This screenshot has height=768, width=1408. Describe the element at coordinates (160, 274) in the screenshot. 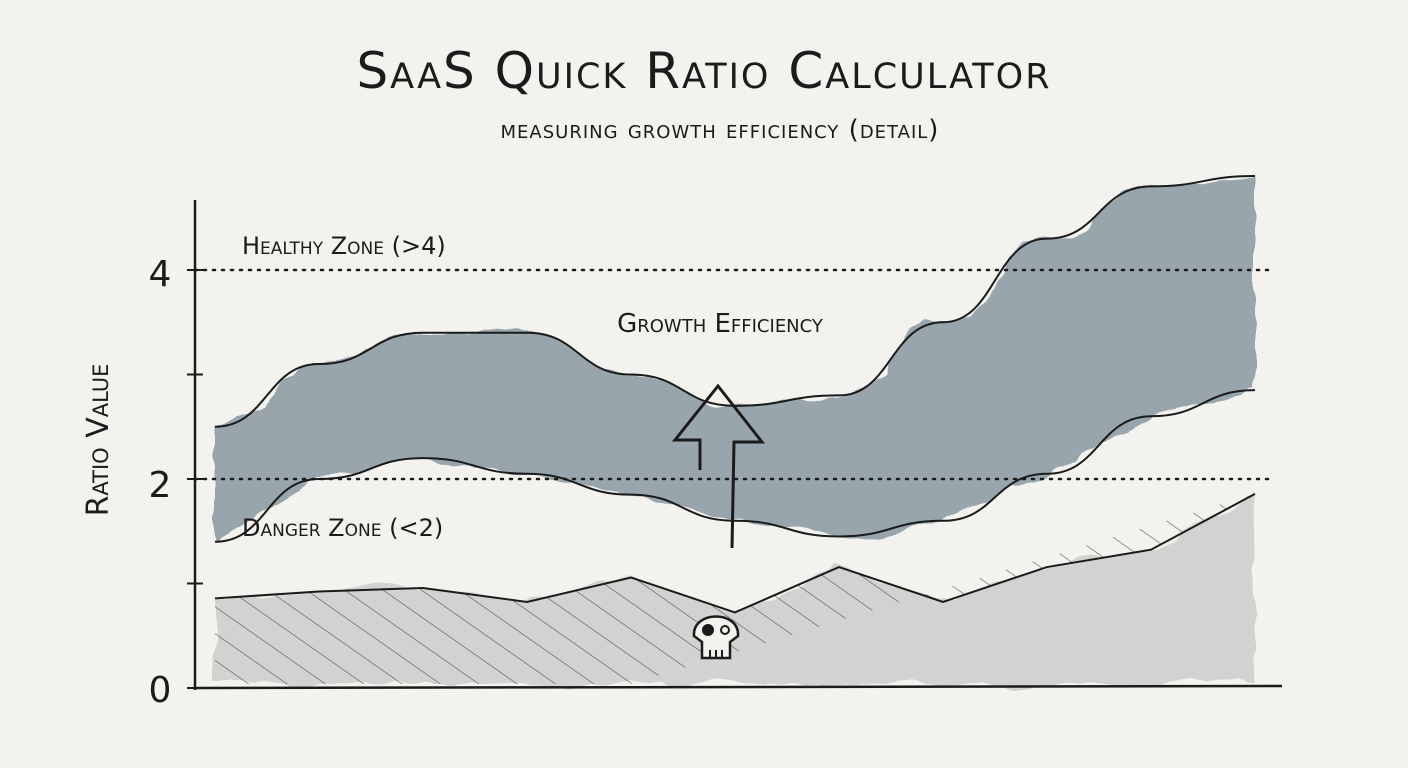

I see `y-tick-label: 4` at that location.